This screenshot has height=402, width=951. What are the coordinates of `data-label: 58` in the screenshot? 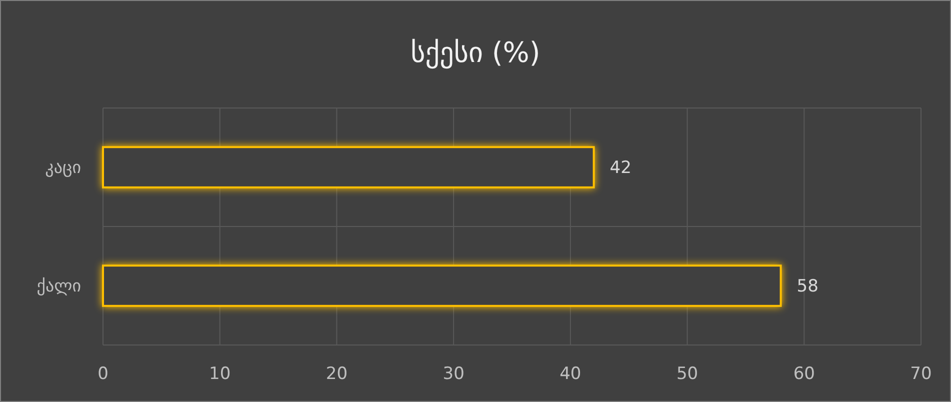 It's located at (807, 286).